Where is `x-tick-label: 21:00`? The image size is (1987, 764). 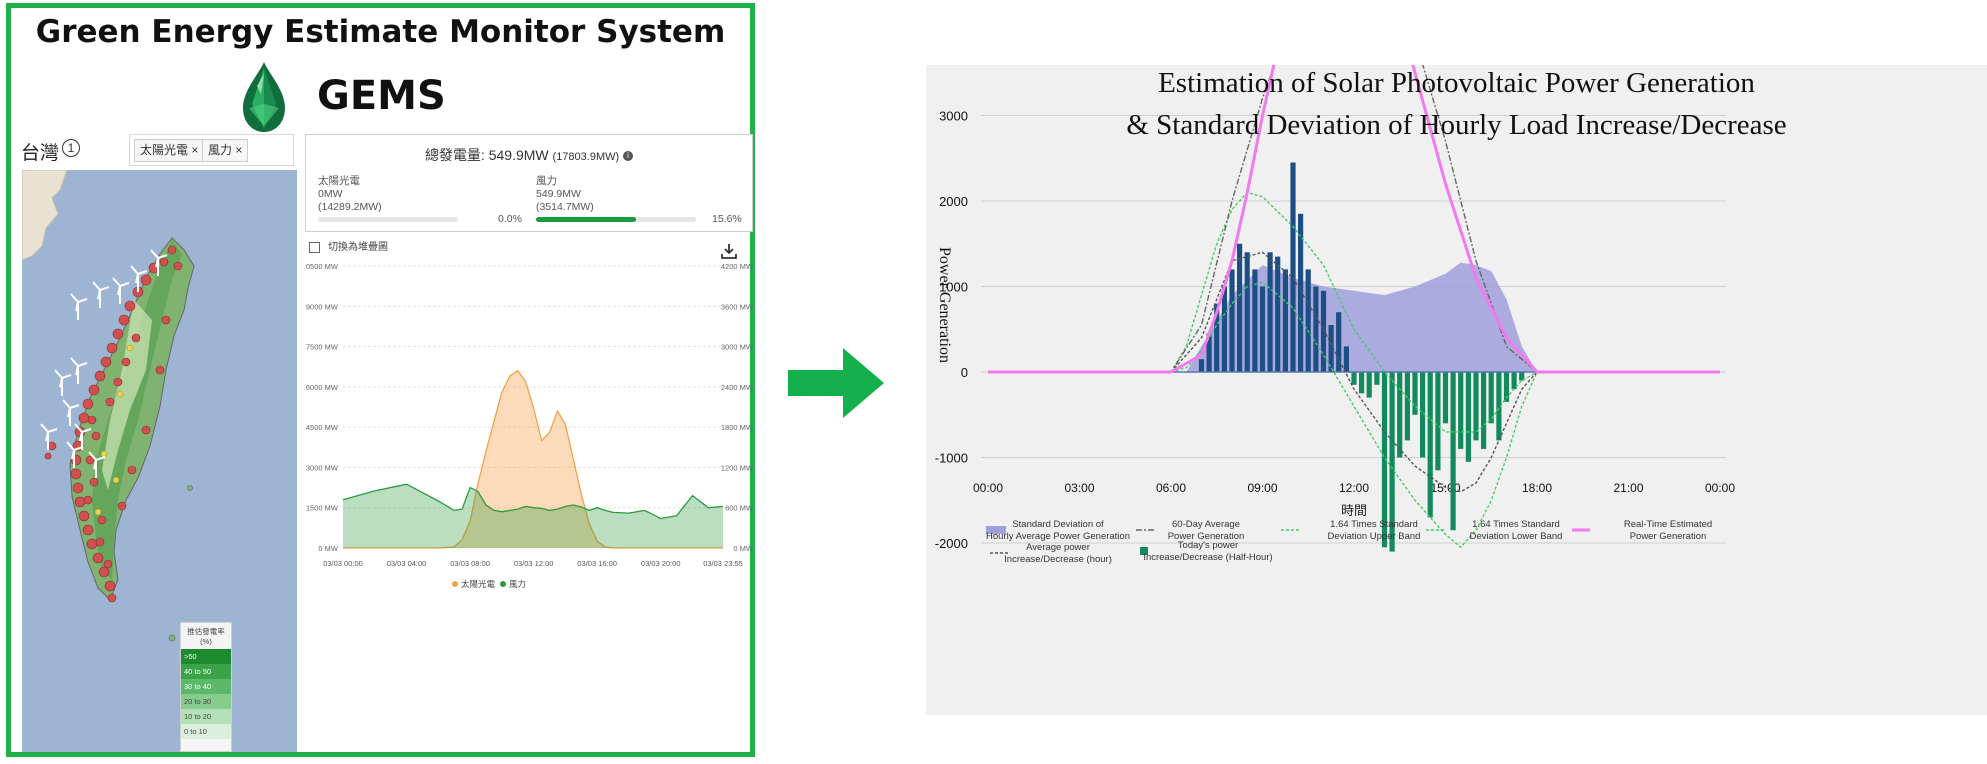
x-tick-label: 21:00 is located at coordinates (1628, 488).